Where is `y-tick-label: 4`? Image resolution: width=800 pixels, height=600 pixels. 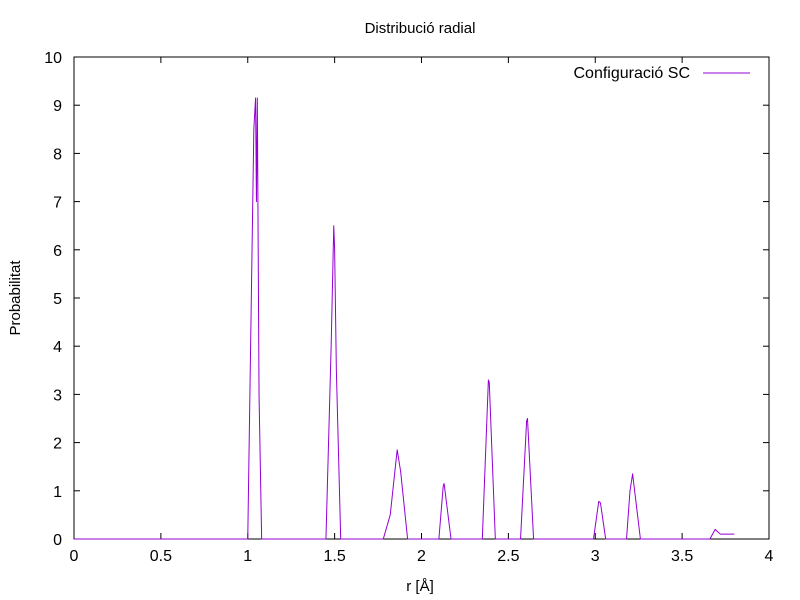 y-tick-label: 4 is located at coordinates (57, 347).